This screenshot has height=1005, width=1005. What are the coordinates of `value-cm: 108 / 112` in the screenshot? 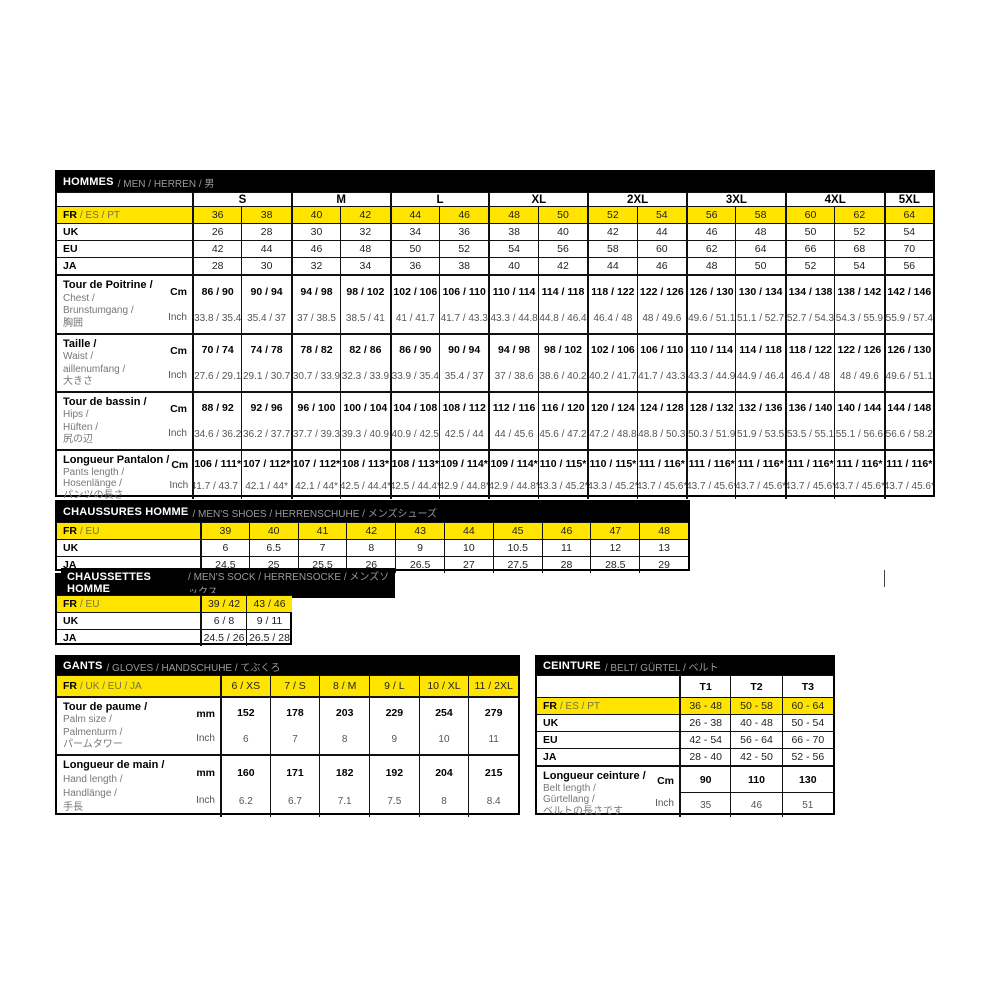 It's located at (464, 408).